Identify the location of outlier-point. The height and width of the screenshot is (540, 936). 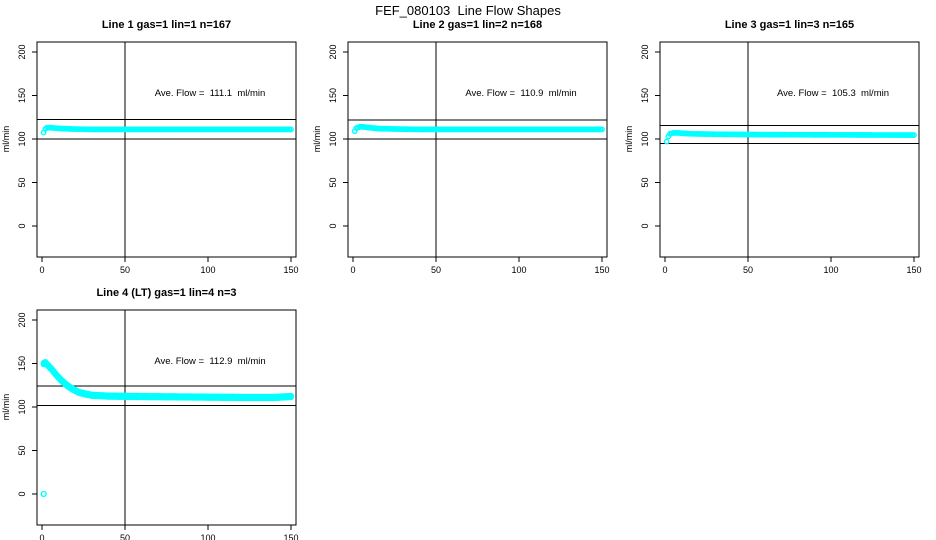
(43, 494).